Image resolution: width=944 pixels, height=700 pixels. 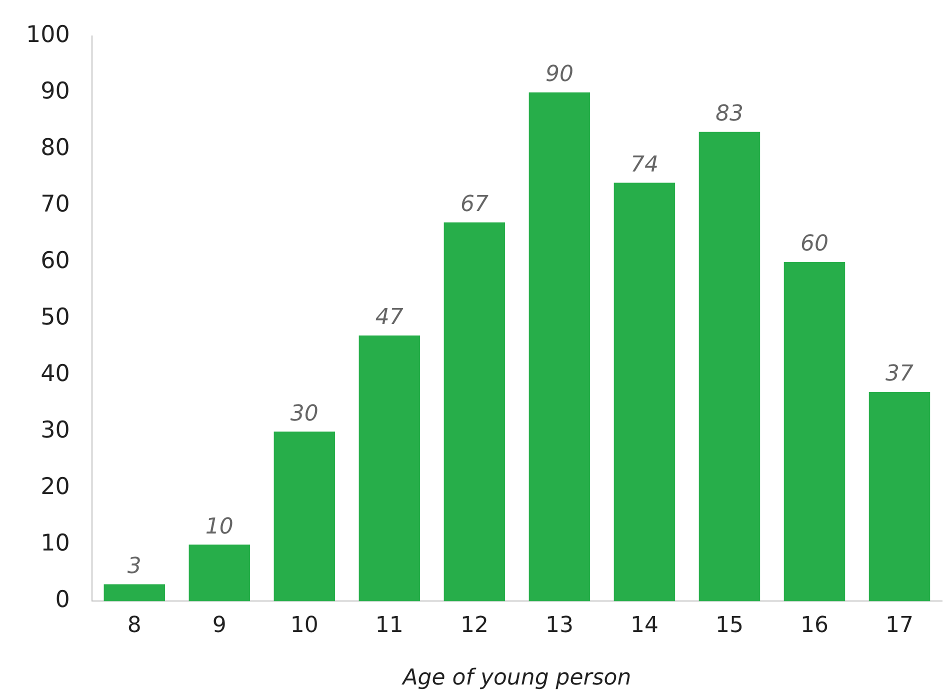 I want to click on x-tick-label: 17, so click(x=899, y=625).